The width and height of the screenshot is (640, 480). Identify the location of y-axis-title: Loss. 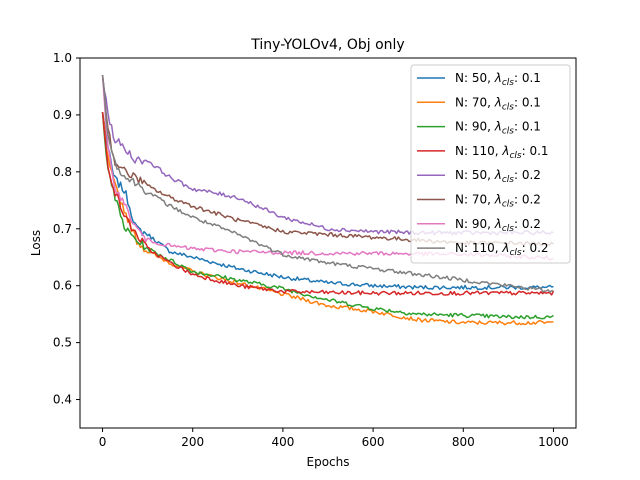
(36, 243).